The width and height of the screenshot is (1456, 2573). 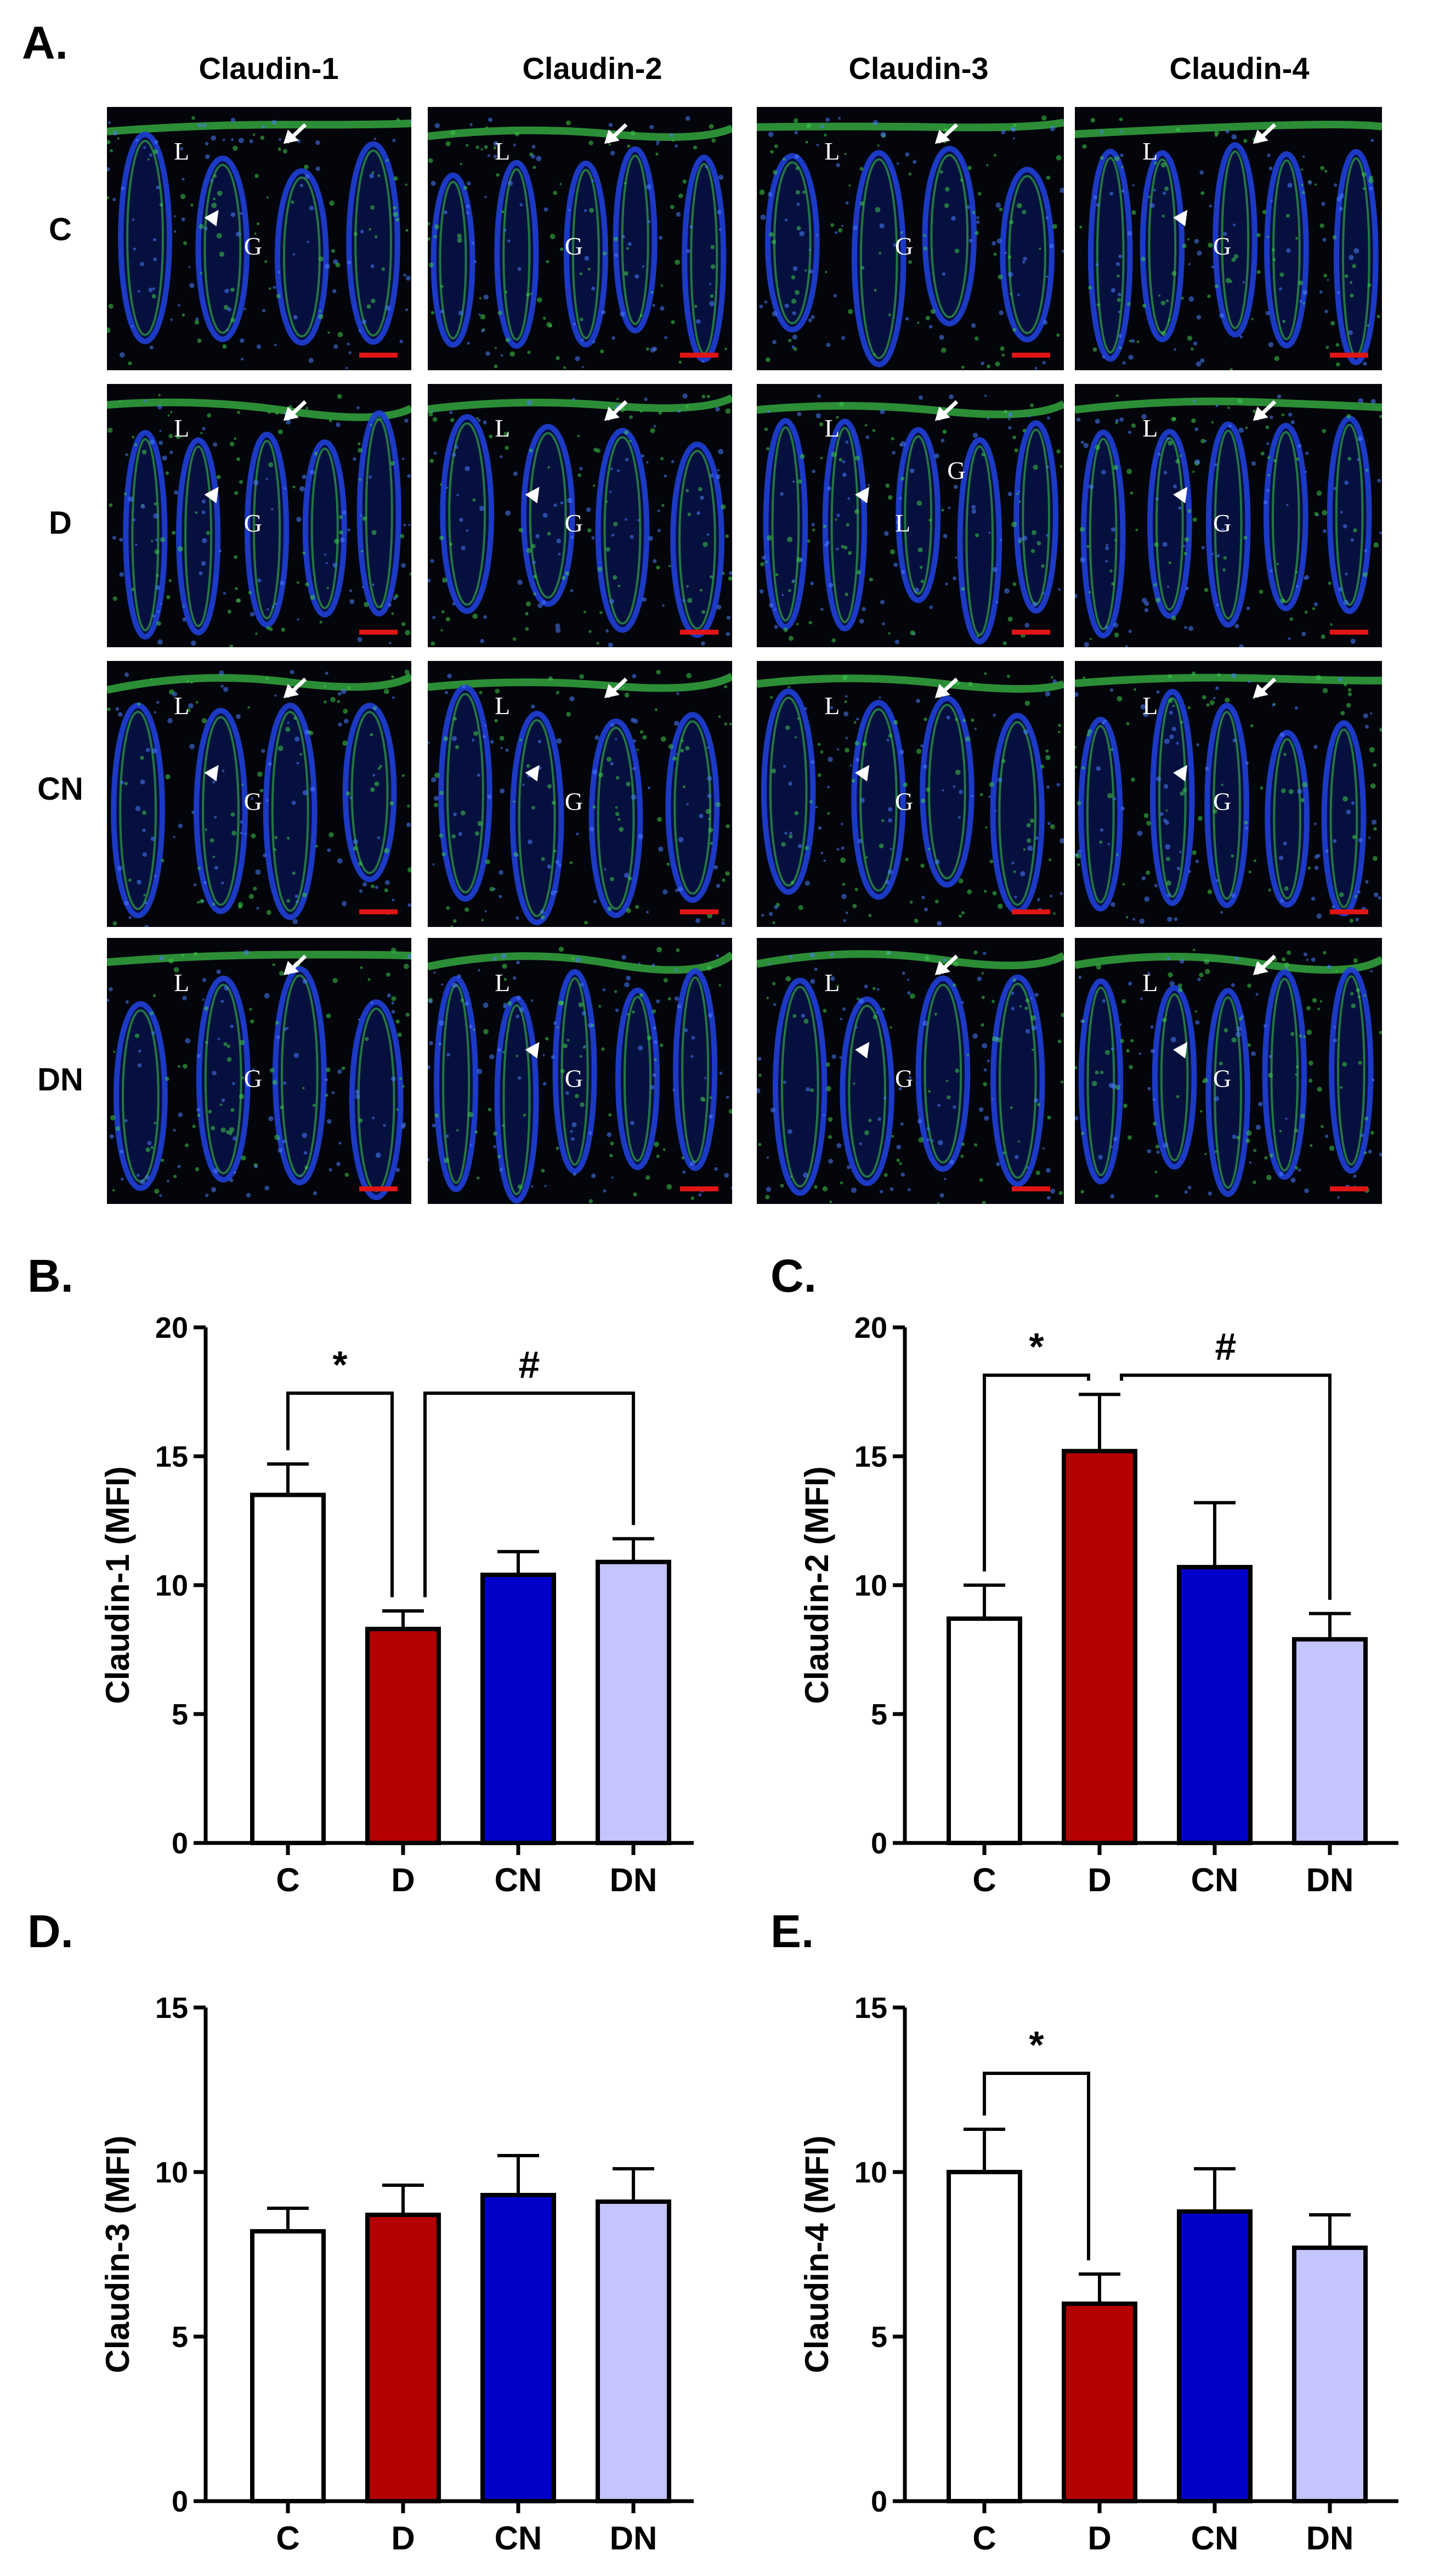 I want to click on scale-bar, so click(x=1349, y=1188).